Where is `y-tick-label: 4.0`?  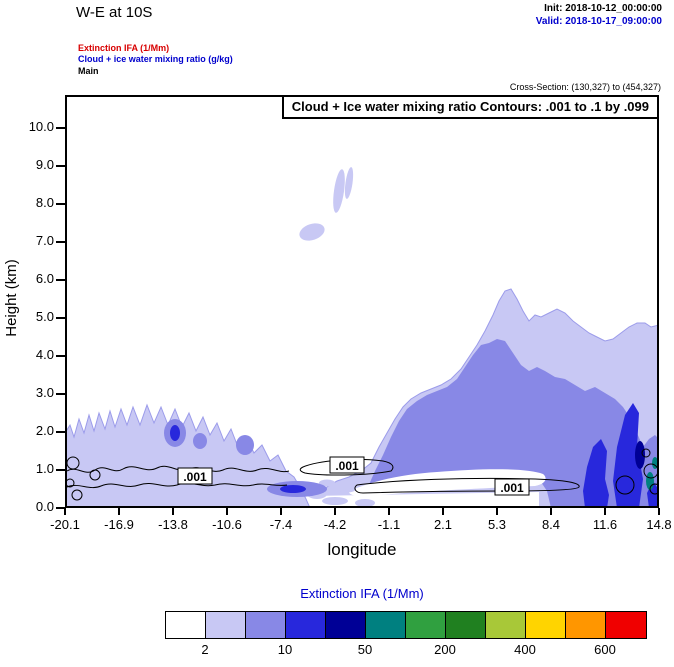
y-tick-label: 4.0 is located at coordinates (44, 354).